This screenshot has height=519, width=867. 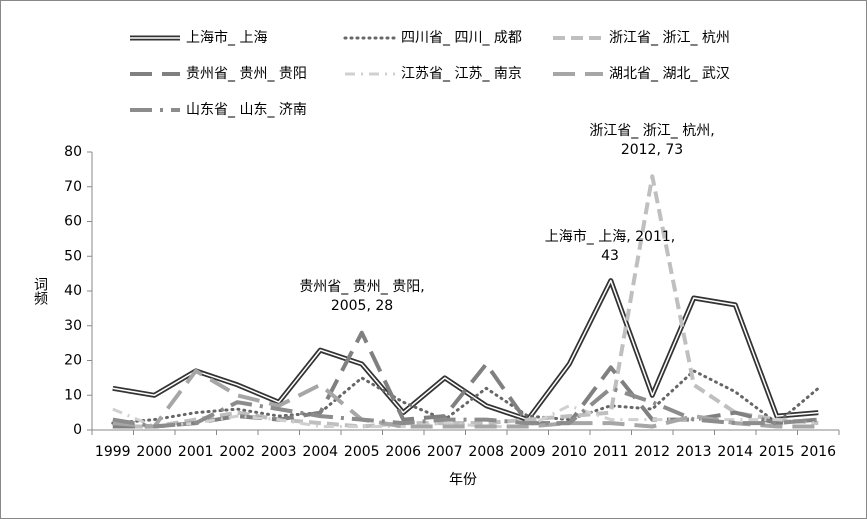 What do you see at coordinates (777, 452) in the screenshot?
I see `x-tick-label: 2015` at bounding box center [777, 452].